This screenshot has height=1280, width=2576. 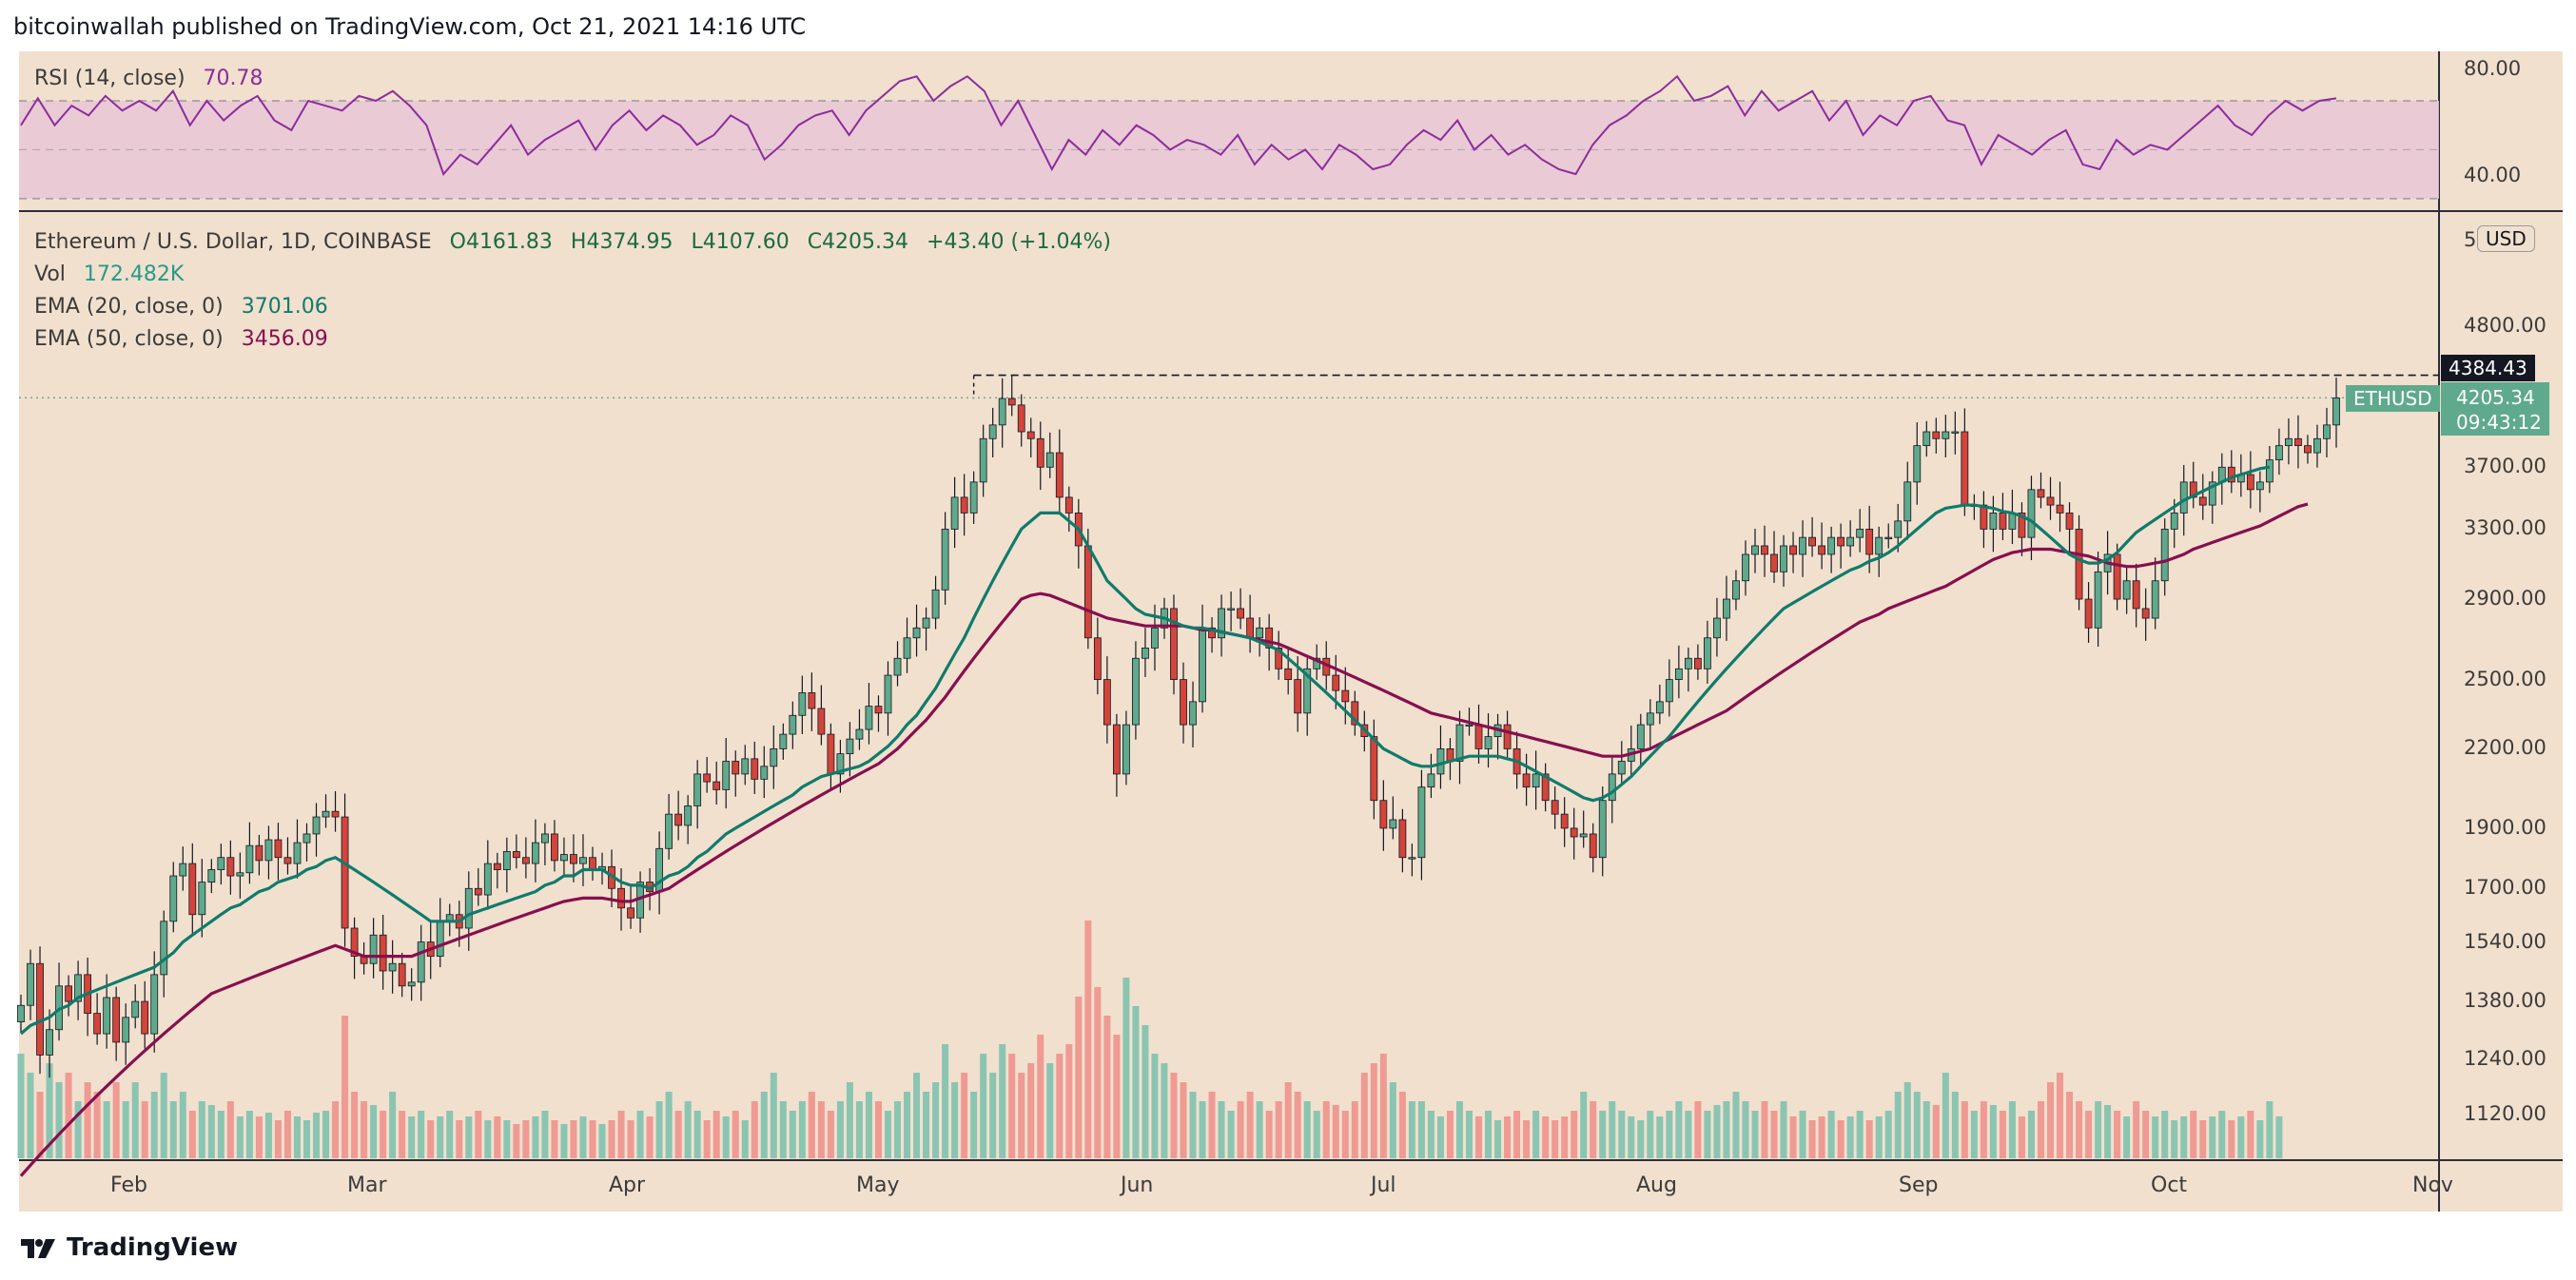 I want to click on ema50-legend: EMA (50, close, 0) 3456.09, so click(x=187, y=339).